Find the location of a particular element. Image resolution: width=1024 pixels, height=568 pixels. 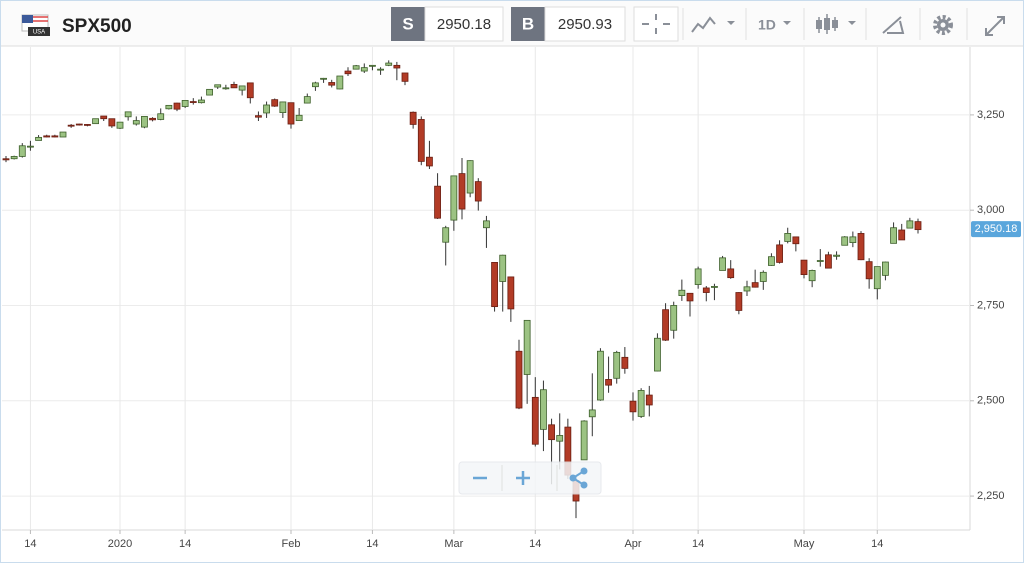

buy-button: B 2950.93 is located at coordinates (568, 24).